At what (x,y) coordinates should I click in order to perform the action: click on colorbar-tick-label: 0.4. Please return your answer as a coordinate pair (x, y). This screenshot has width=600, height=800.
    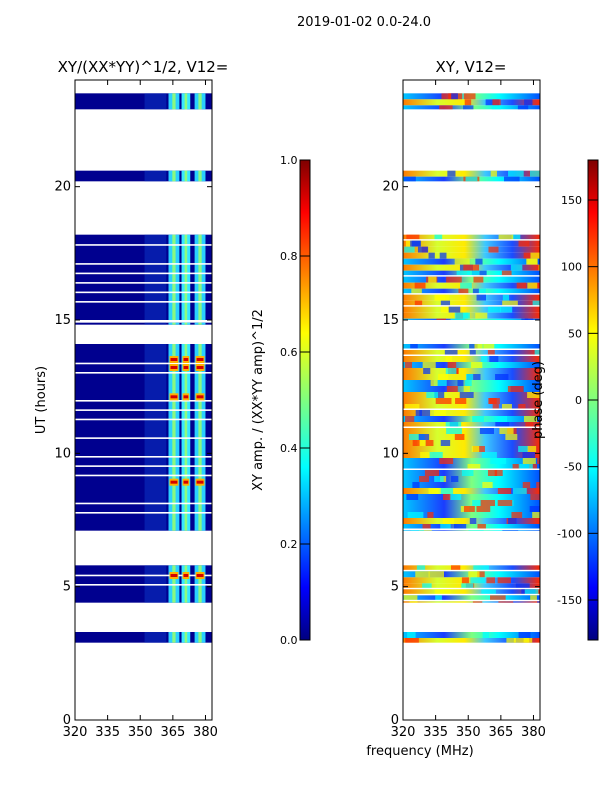
    Looking at the image, I should click on (289, 448).